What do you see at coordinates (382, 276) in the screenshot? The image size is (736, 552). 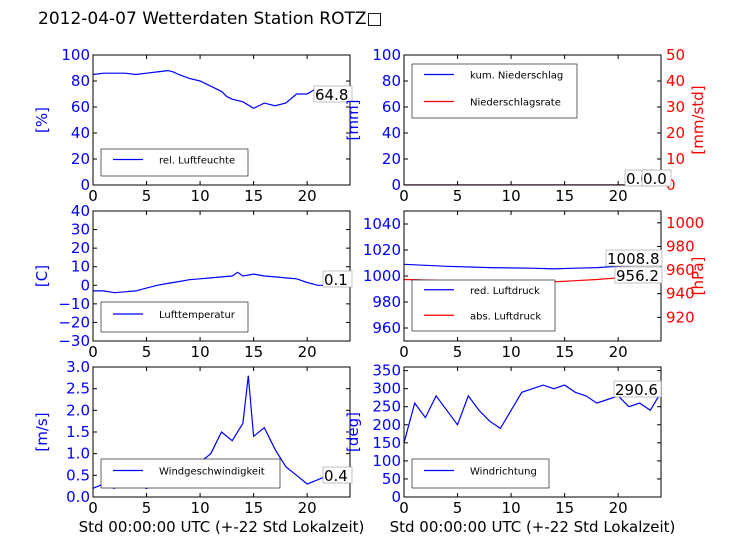 I see `y-tick-label: 1000` at bounding box center [382, 276].